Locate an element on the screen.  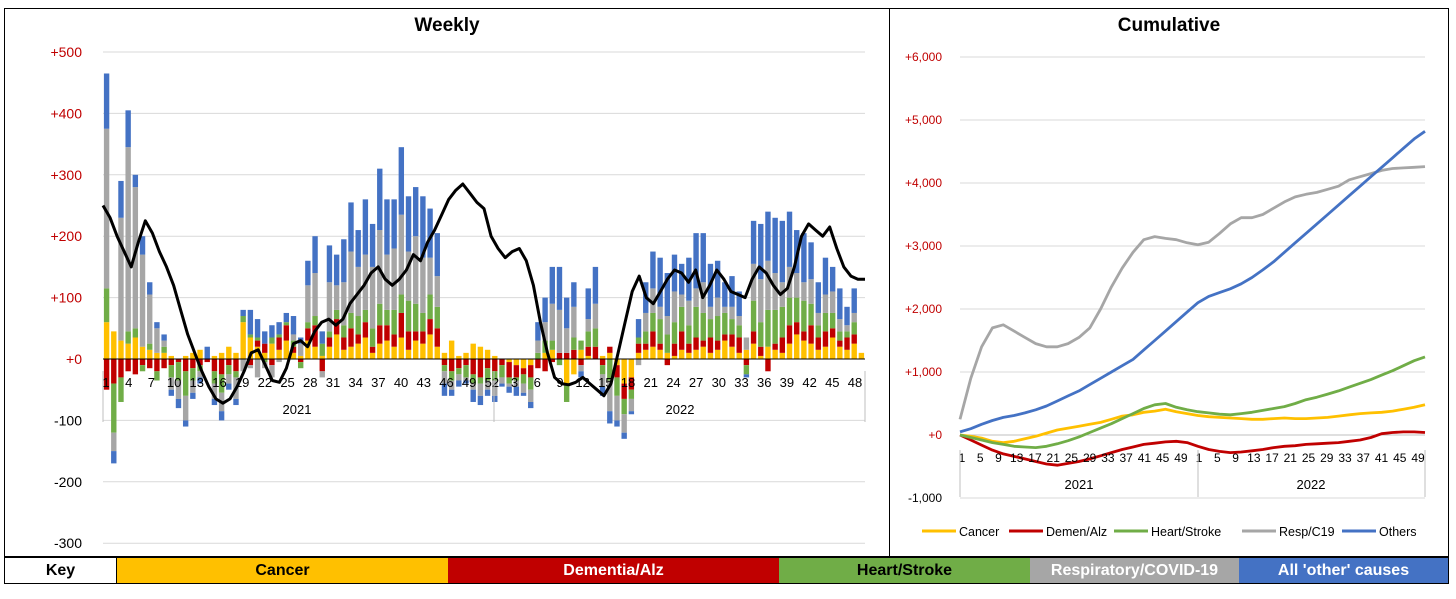
weekly-xtick-label: 7 is located at coordinates (151, 382).